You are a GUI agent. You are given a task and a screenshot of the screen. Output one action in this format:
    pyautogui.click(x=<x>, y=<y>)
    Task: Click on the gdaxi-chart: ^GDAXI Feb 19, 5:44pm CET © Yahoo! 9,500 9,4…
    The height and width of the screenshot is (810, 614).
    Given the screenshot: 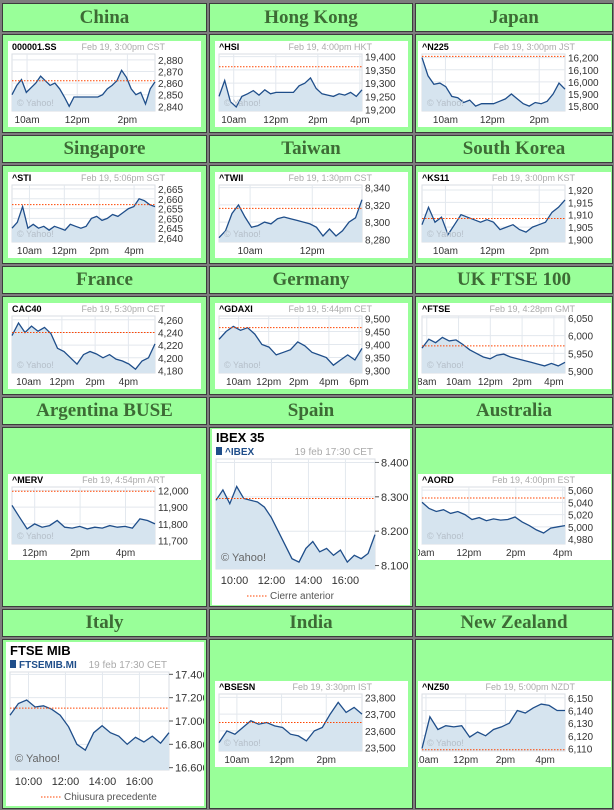 What is the action you would take?
    pyautogui.click(x=311, y=345)
    